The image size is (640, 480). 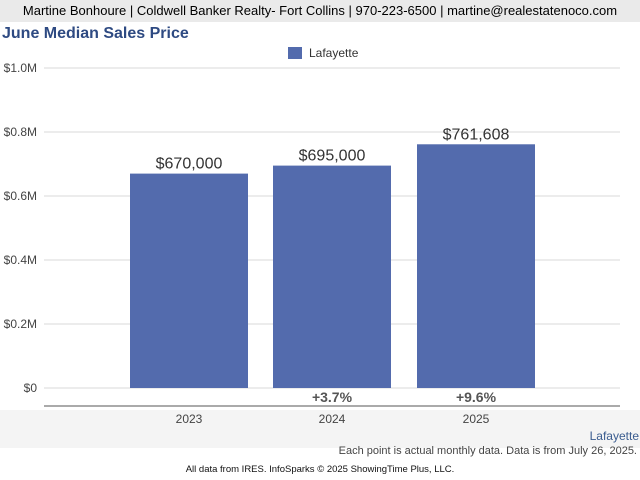 What do you see at coordinates (295, 53) in the screenshot?
I see `legend-swatch` at bounding box center [295, 53].